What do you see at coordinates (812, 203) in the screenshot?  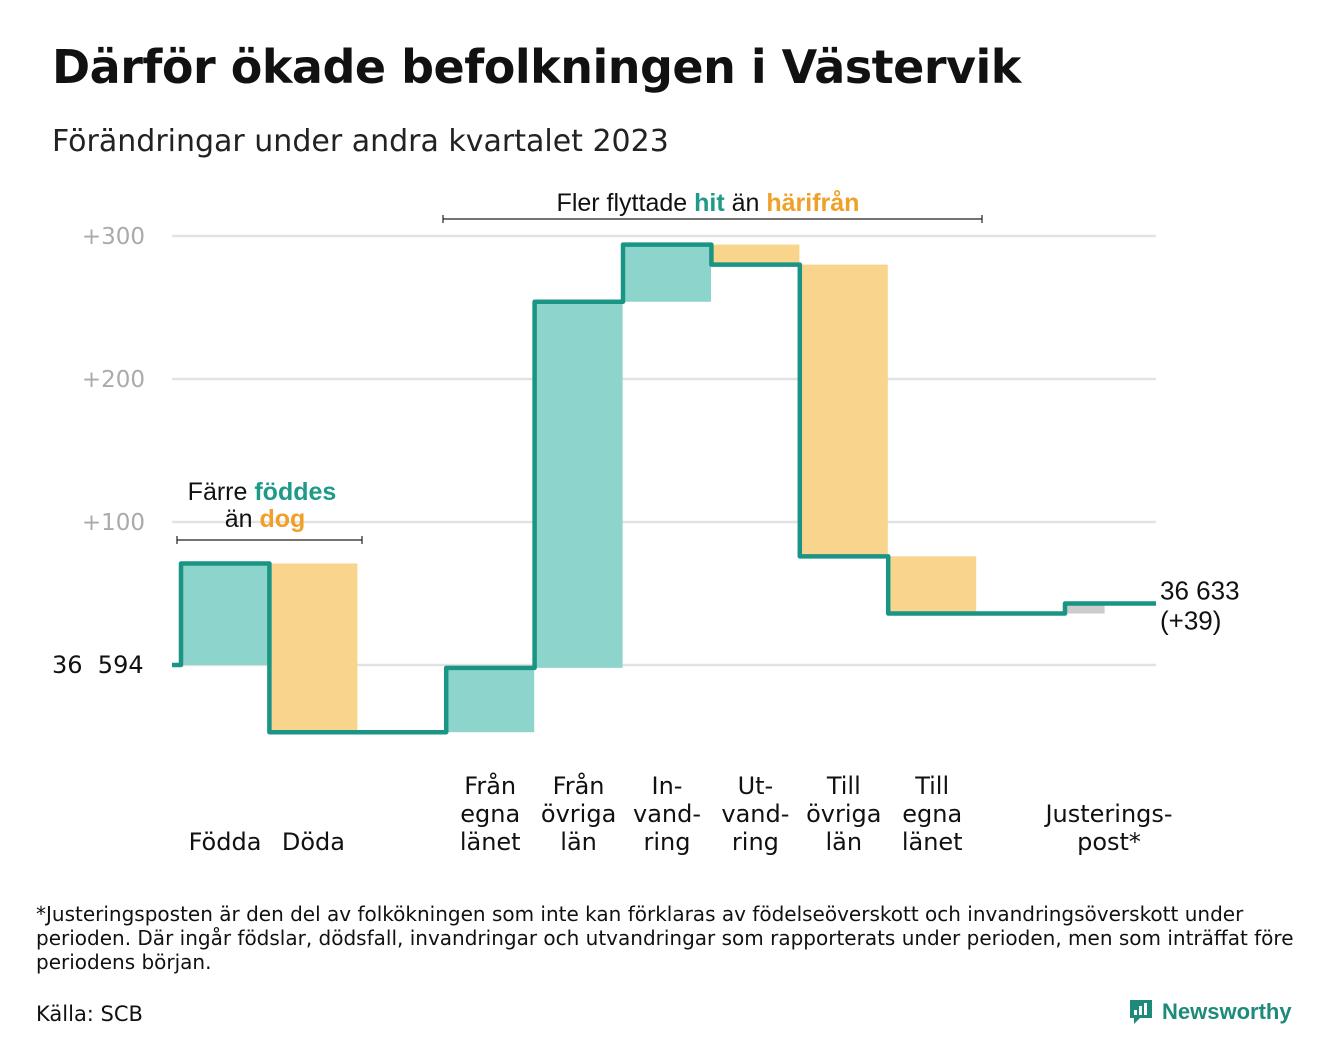 I see `migration-harifran: härifrån` at bounding box center [812, 203].